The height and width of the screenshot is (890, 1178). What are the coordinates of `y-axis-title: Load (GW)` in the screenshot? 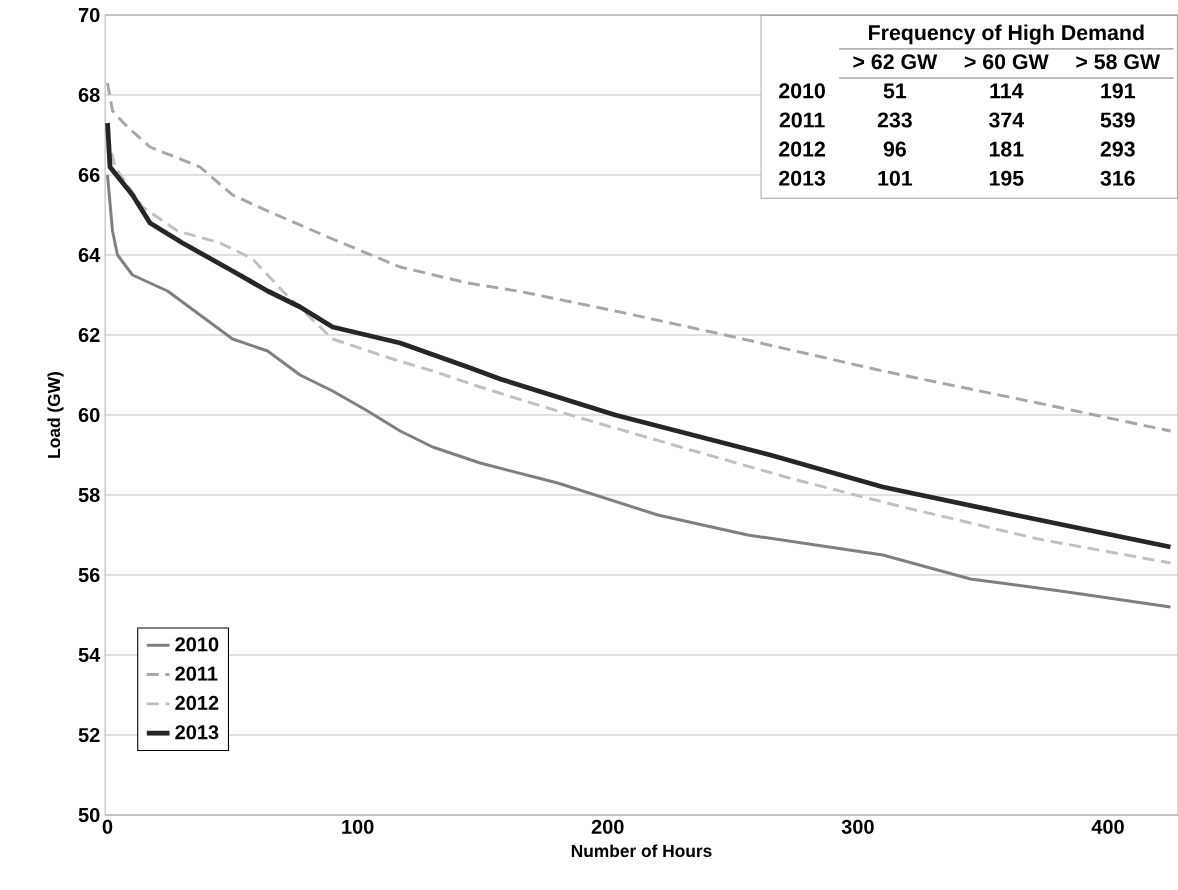 It's located at (55, 415).